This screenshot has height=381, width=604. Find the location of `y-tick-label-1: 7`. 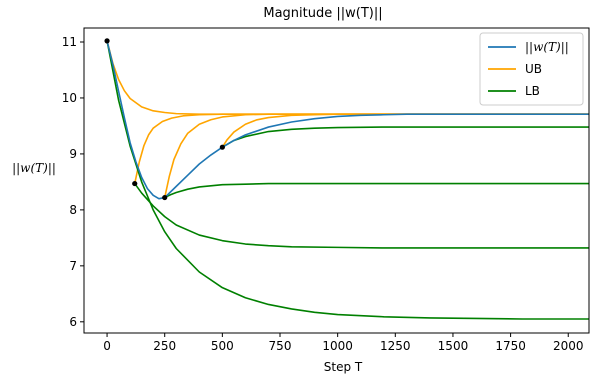

y-tick-label-1: 7 is located at coordinates (73, 266).